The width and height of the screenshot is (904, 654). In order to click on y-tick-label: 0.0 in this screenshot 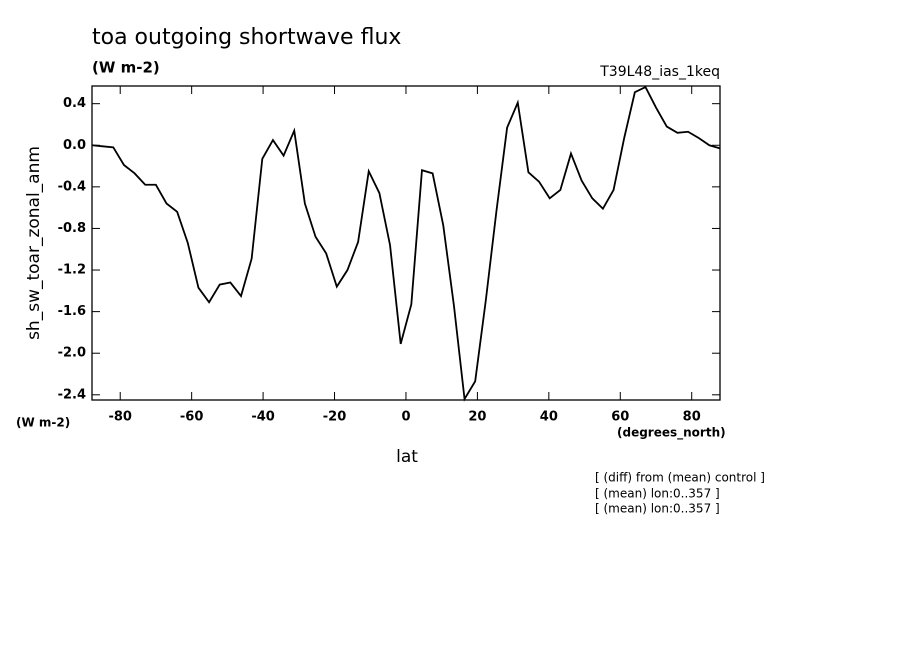, I will do `click(74, 145)`.